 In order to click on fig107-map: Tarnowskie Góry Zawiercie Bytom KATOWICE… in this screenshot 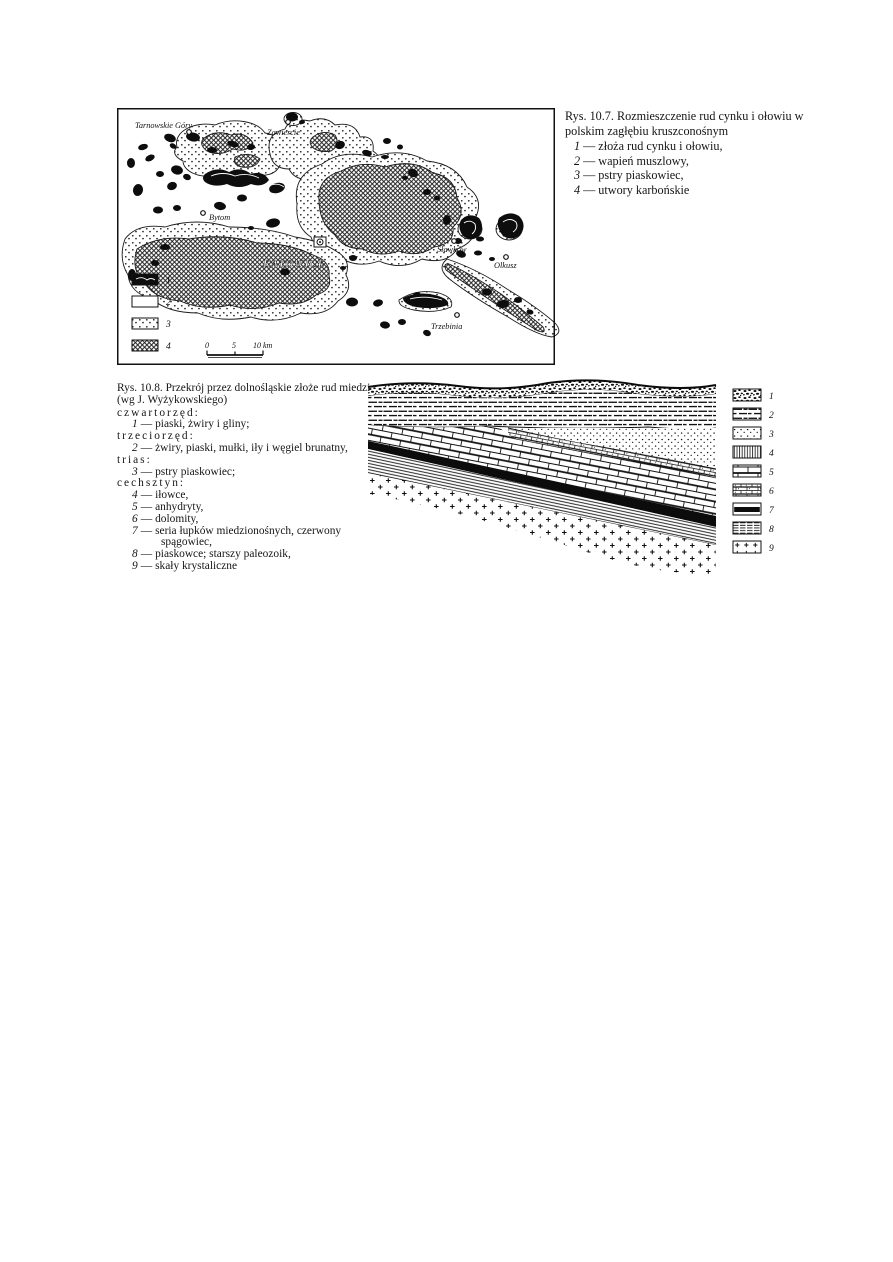, I will do `click(338, 236)`.